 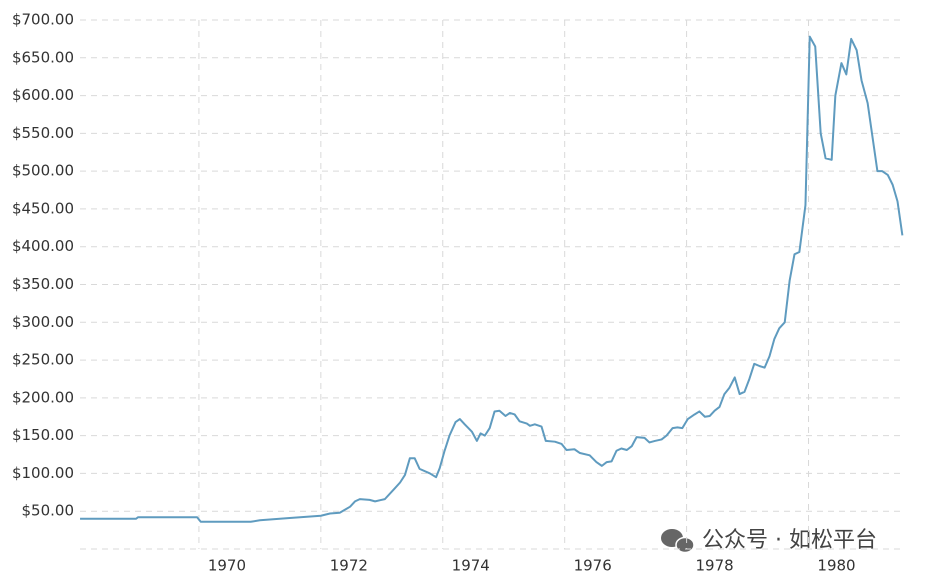 I want to click on x-tick-label: 1970, so click(x=227, y=566).